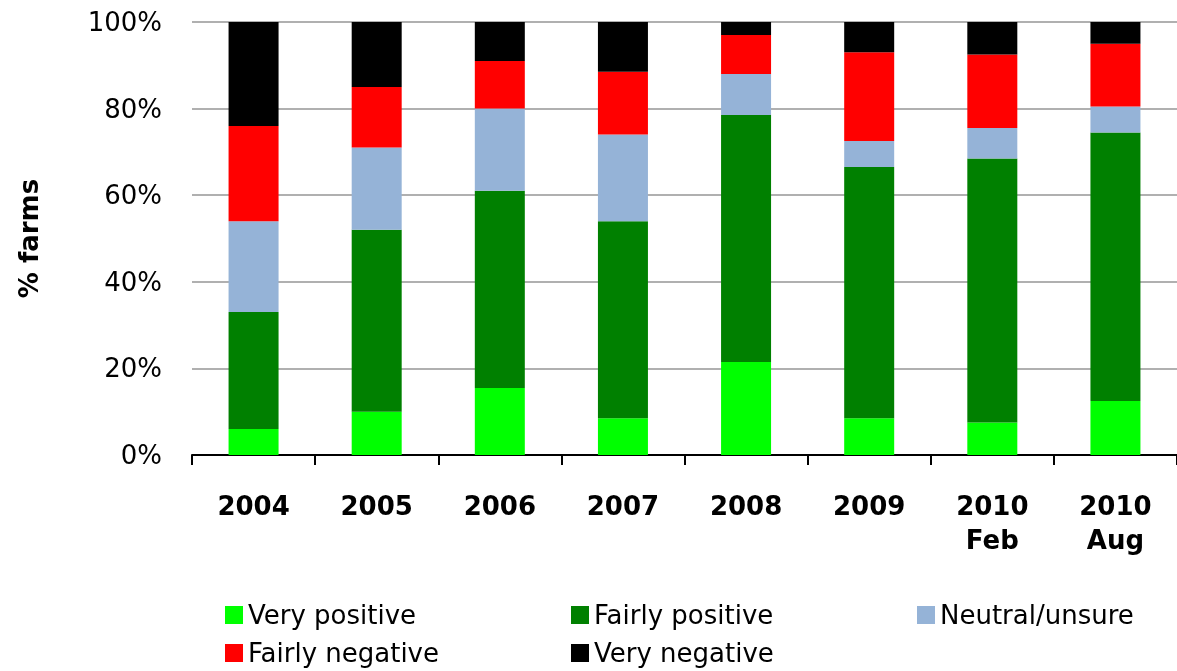 This screenshot has width=1177, height=671. I want to click on x-tick-label: 2006, so click(499, 506).